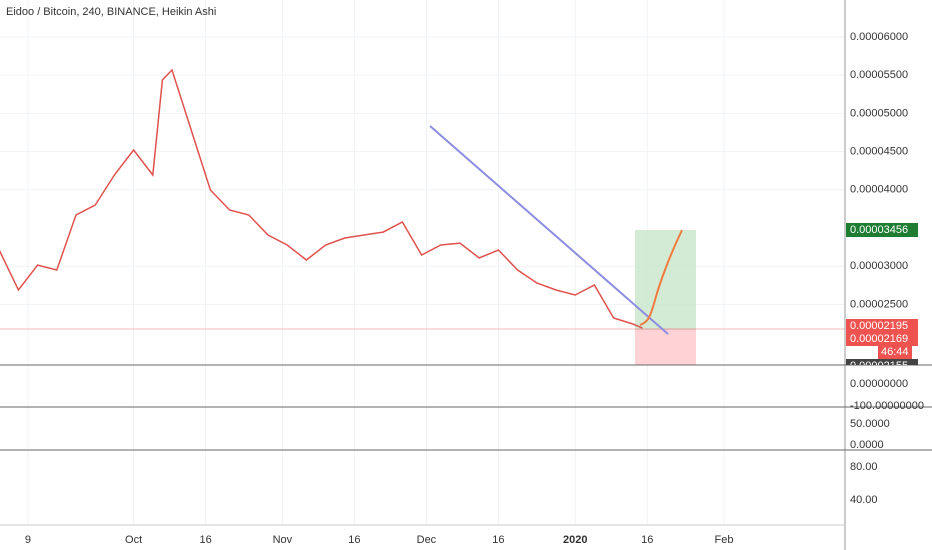 This screenshot has width=932, height=550. What do you see at coordinates (864, 500) in the screenshot?
I see `pane-label: 40.00` at bounding box center [864, 500].